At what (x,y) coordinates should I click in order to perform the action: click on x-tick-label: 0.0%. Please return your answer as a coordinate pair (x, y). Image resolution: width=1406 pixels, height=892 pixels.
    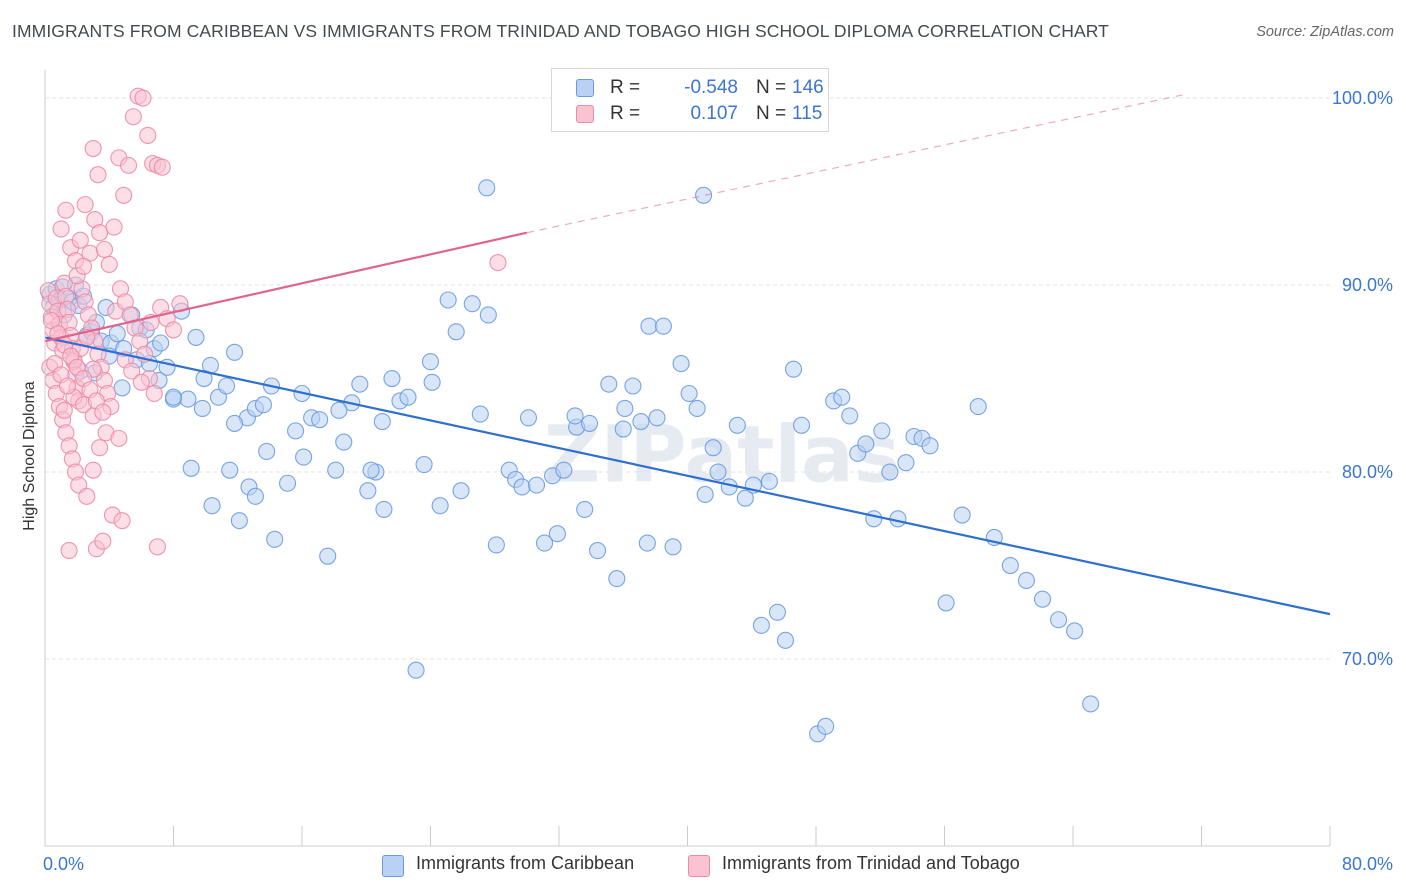
    Looking at the image, I should click on (63, 864).